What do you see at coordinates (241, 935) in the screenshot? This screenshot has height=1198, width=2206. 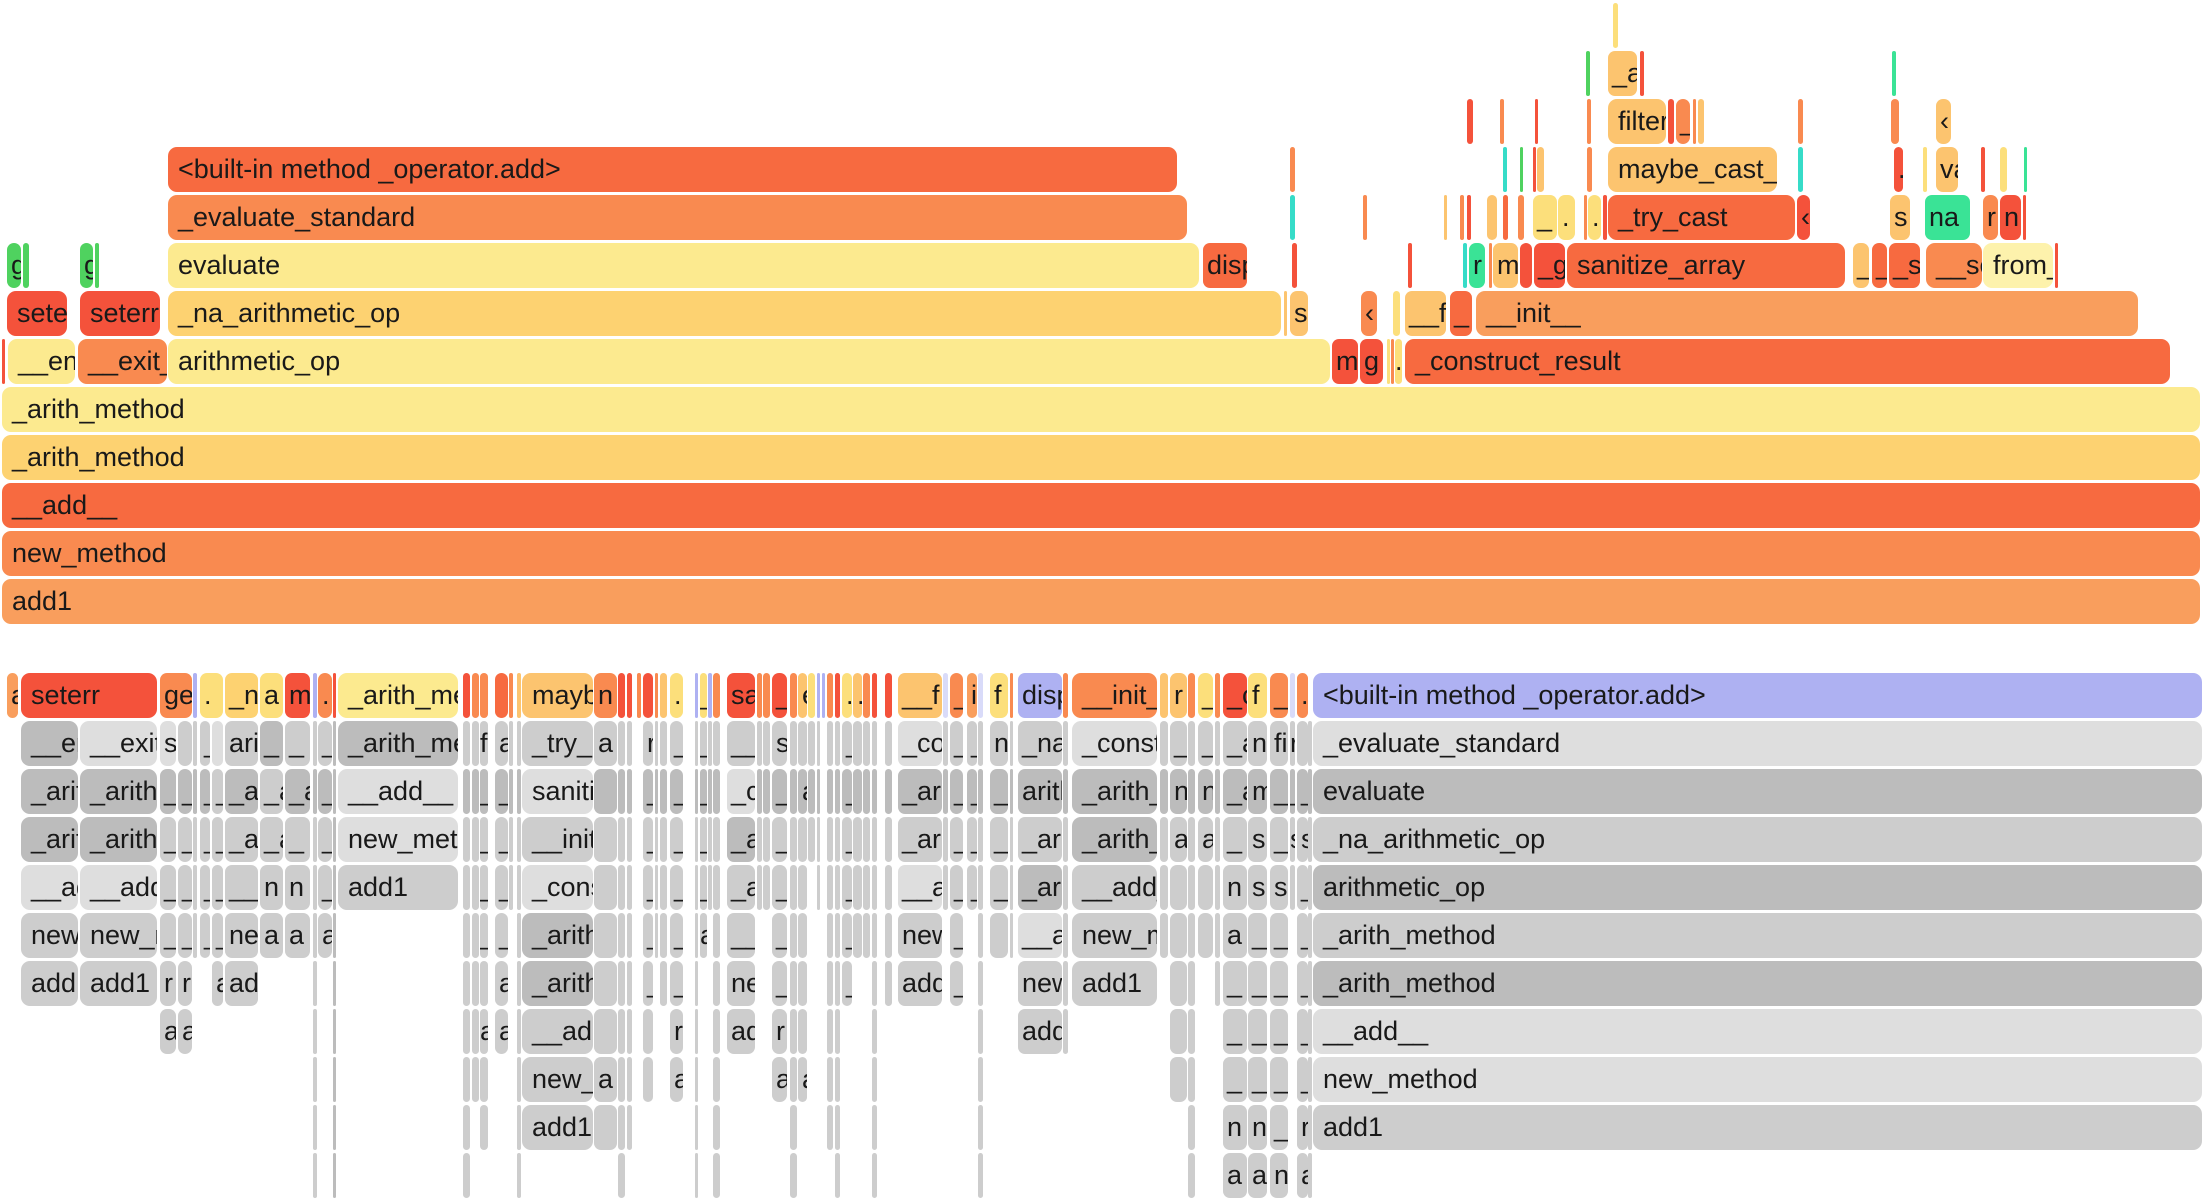 I see `caller-cell: new_method` at bounding box center [241, 935].